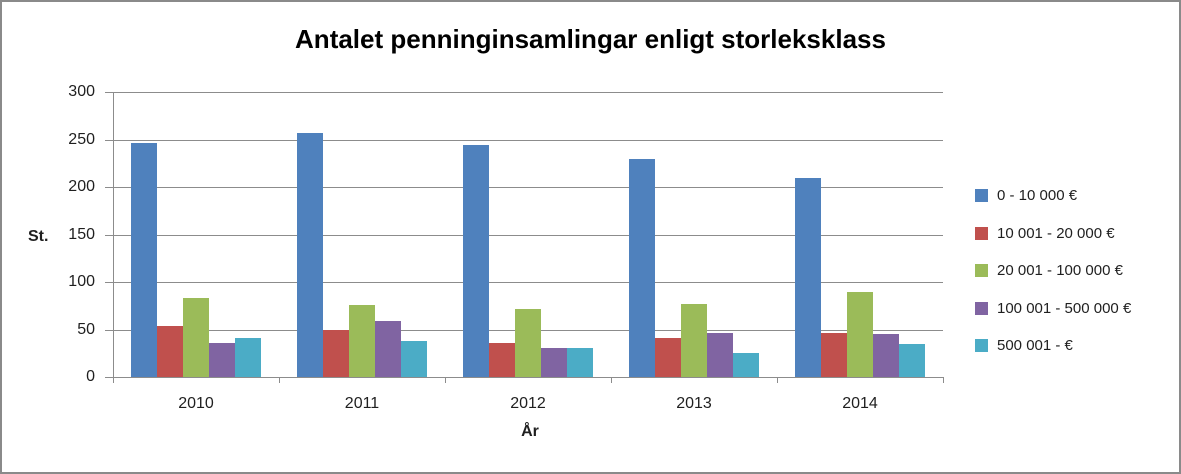 The height and width of the screenshot is (474, 1181). What do you see at coordinates (81, 139) in the screenshot?
I see `y-tick-label-250: 250` at bounding box center [81, 139].